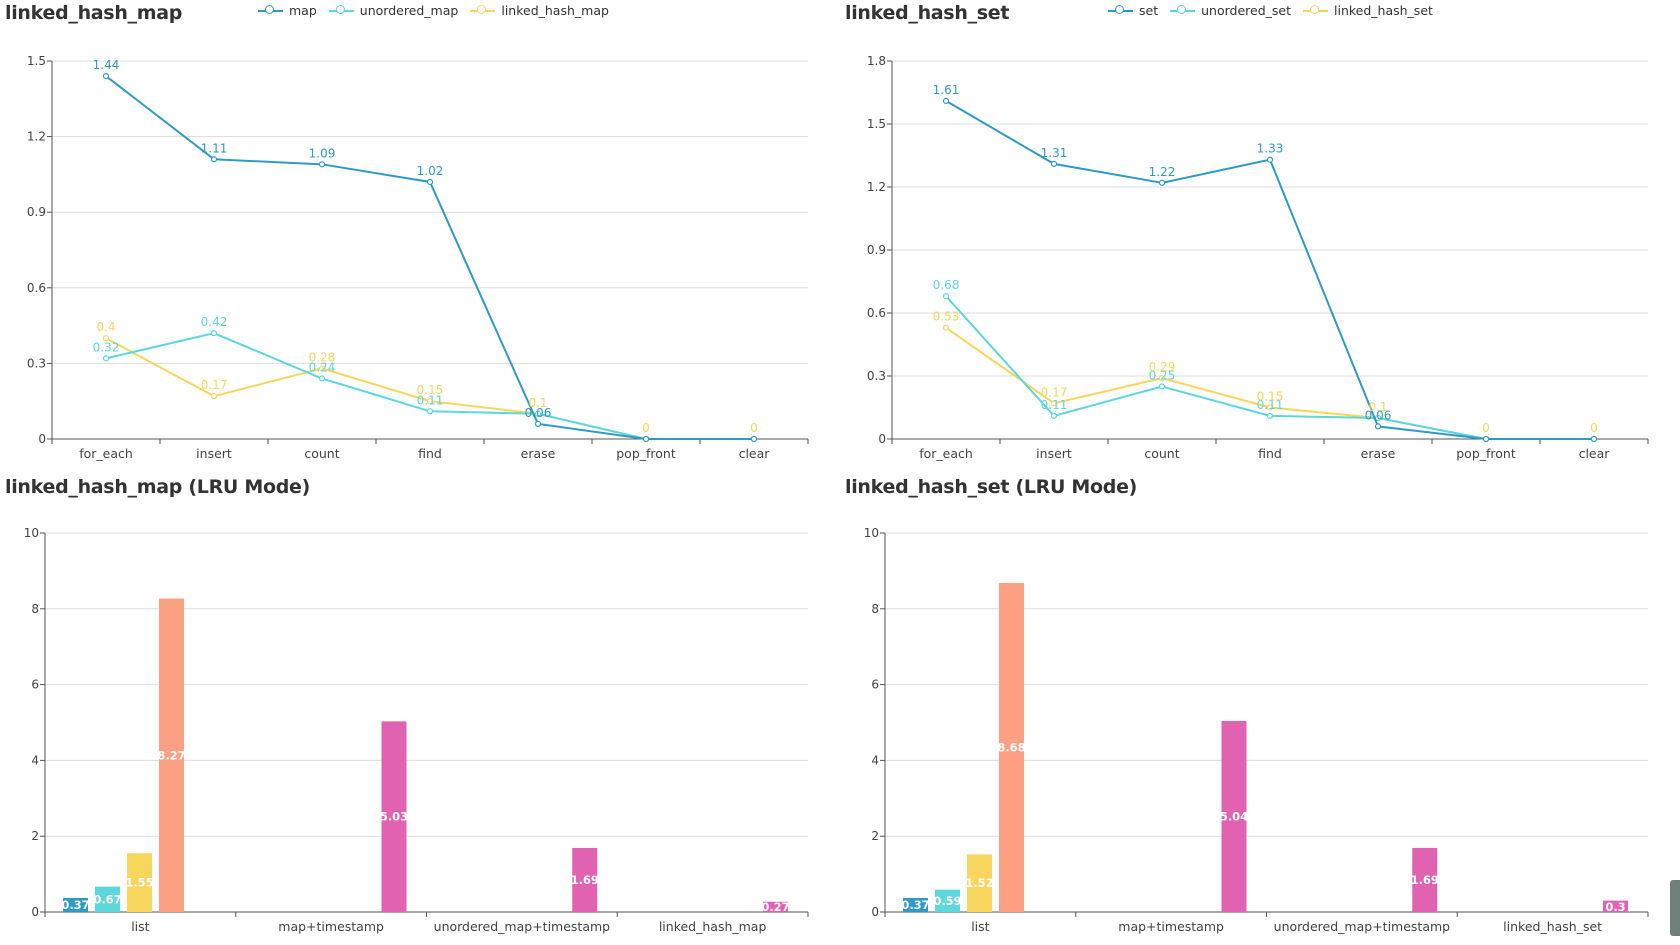 The image size is (1680, 945). What do you see at coordinates (991, 487) in the screenshot?
I see `chart-title: linked_hash_set (LRU Mode)` at bounding box center [991, 487].